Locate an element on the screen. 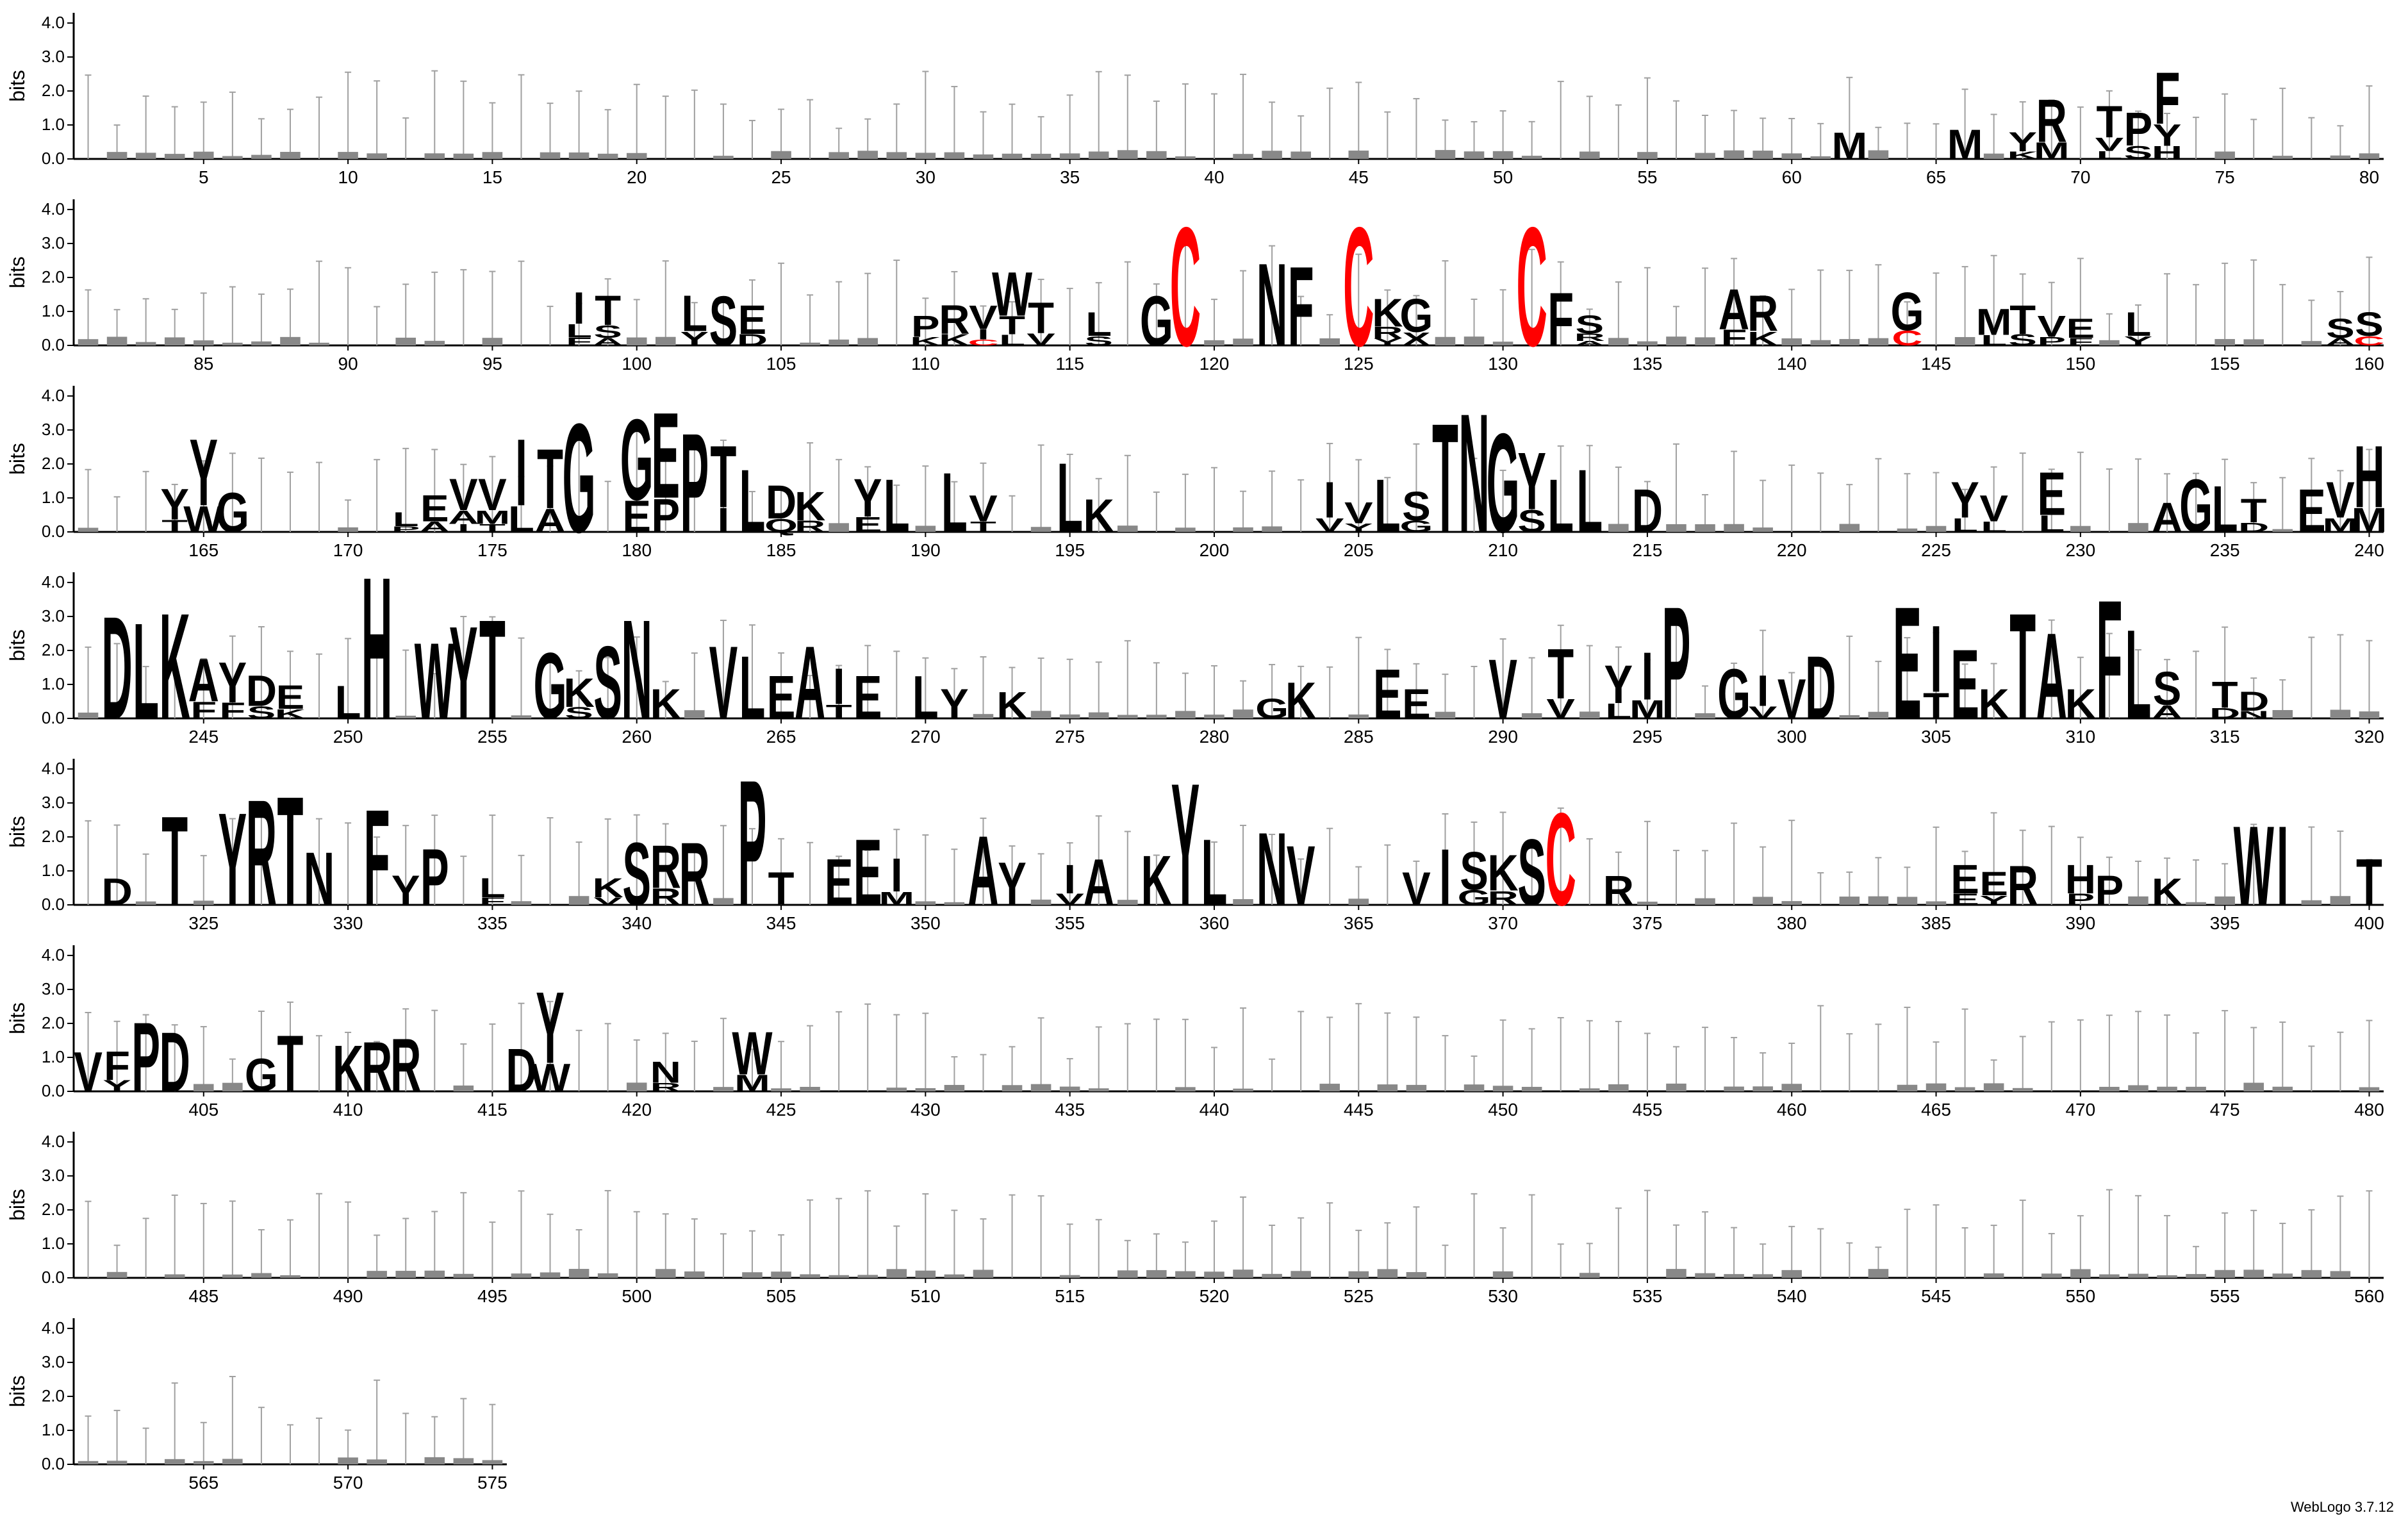  x-tick-label: 255 is located at coordinates (492, 737).